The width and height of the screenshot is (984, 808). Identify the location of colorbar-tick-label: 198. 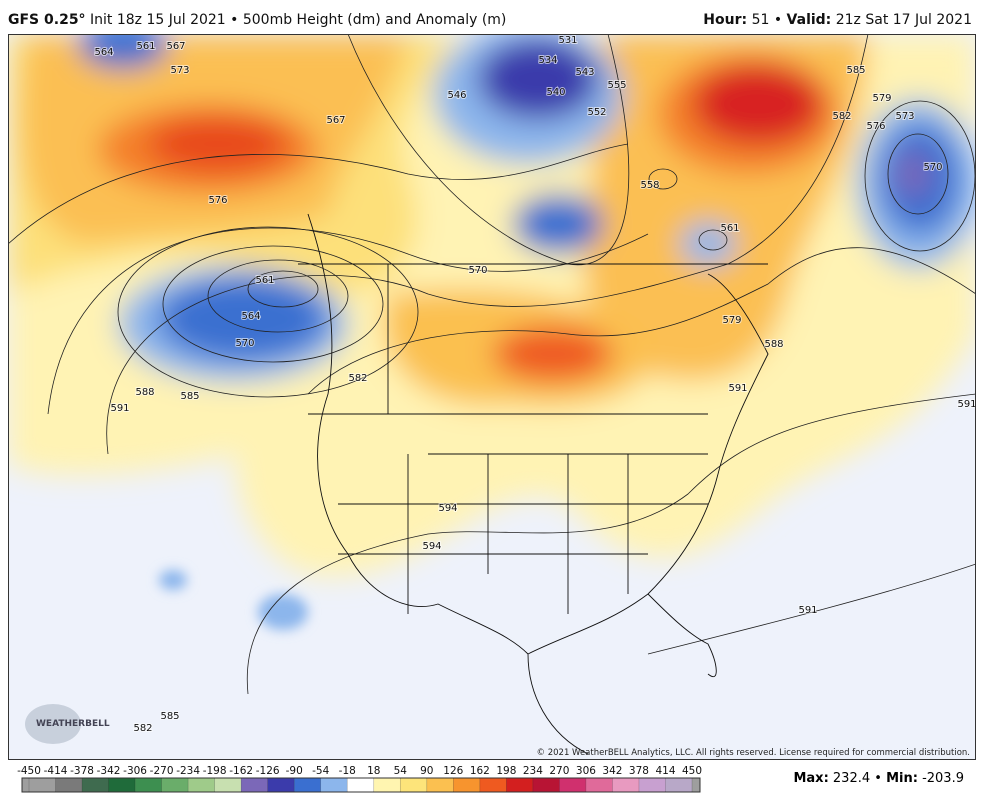
(506, 771).